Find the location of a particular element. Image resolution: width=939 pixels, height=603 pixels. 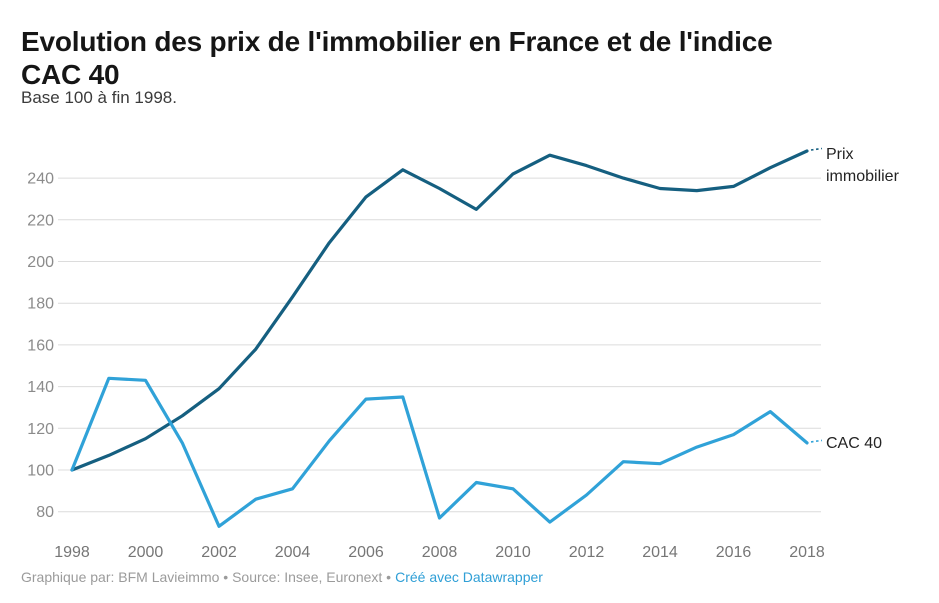

datawrapper-attribution-link: Créé avec Datawrapper is located at coordinates (469, 577).